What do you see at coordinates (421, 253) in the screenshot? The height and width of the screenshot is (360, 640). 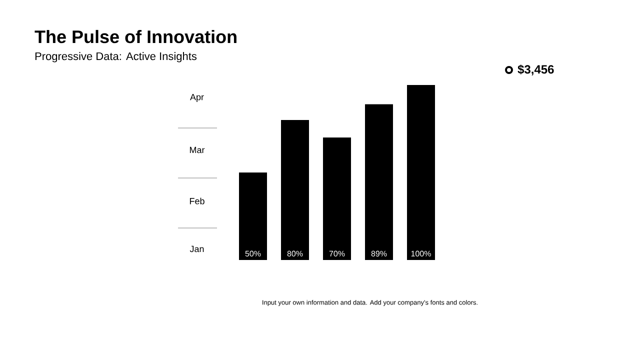 I see `data-label: 100%` at bounding box center [421, 253].